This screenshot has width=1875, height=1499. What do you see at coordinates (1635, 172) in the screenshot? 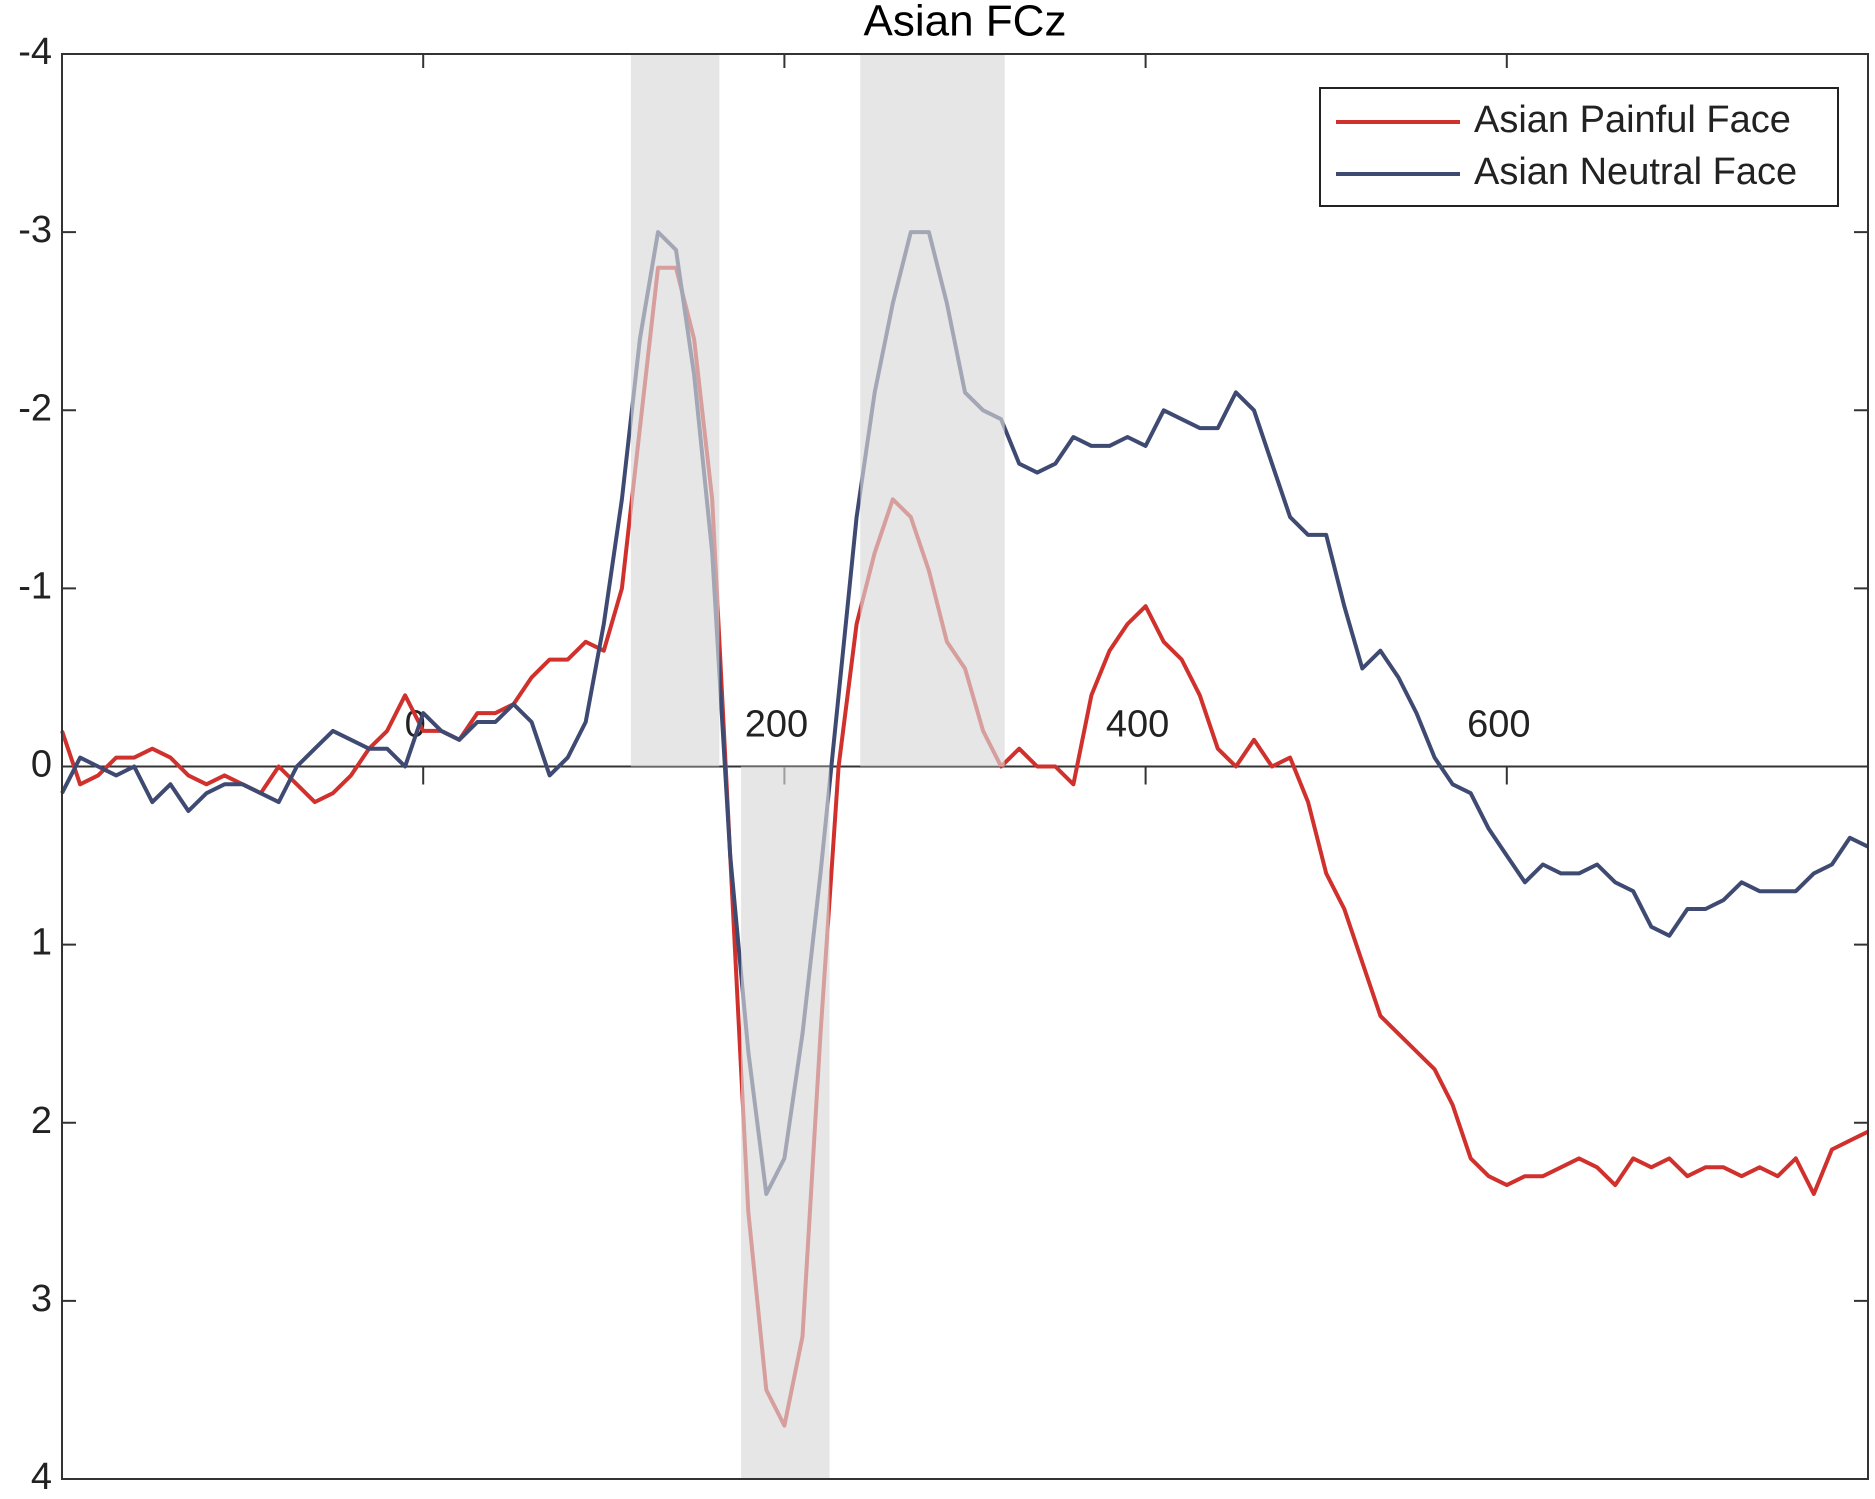
I see `legend-label: Asian Neutral Face` at bounding box center [1635, 172].